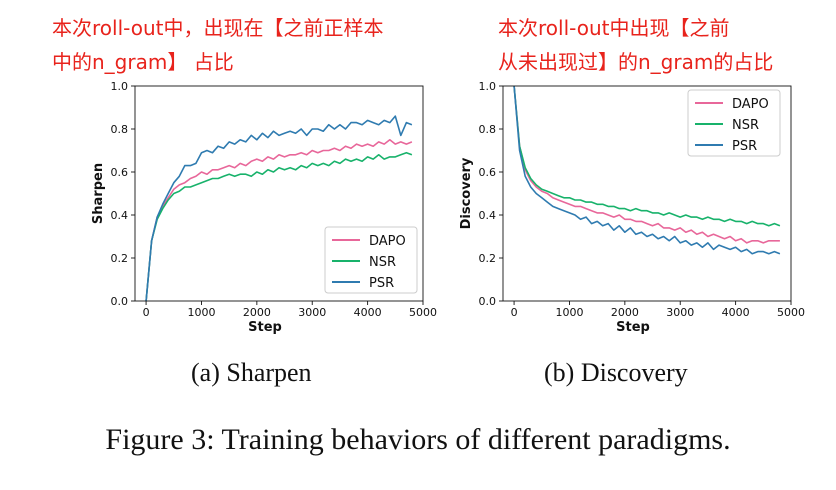 Image resolution: width=836 pixels, height=490 pixels. I want to click on chart0-y-tick-label: 0.8, so click(120, 129).